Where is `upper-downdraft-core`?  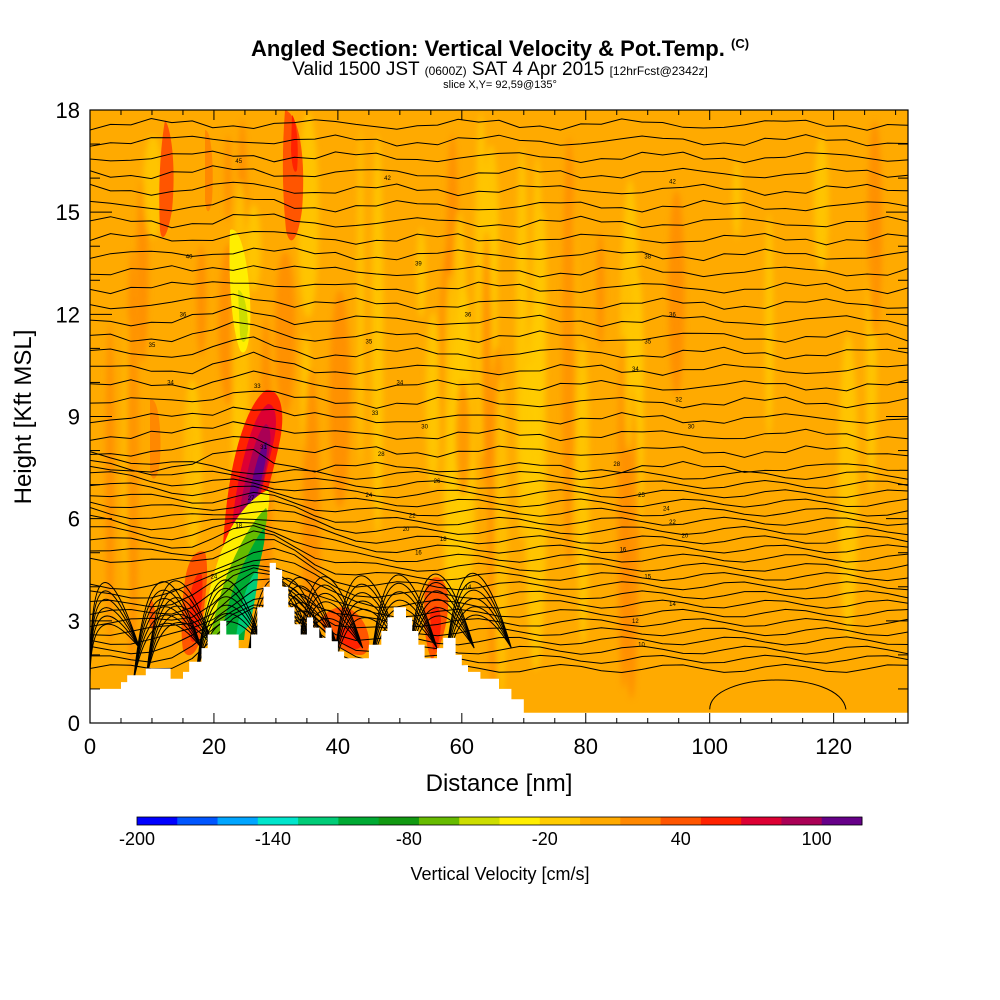 upper-downdraft-core is located at coordinates (243, 316).